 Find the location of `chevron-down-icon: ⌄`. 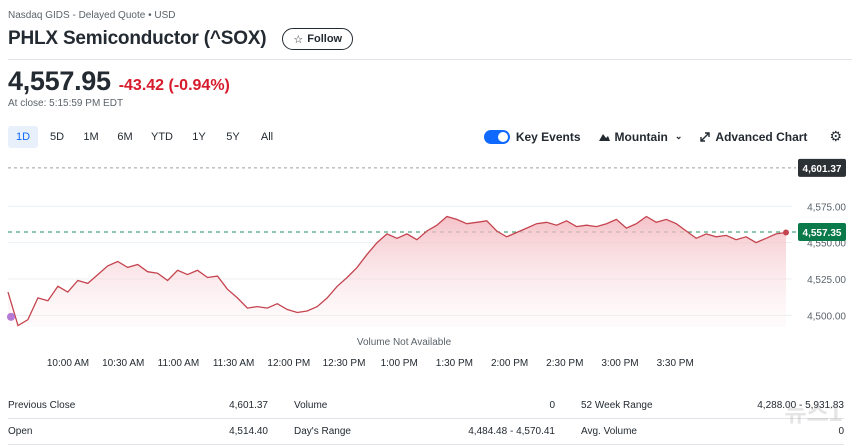

chevron-down-icon: ⌄ is located at coordinates (678, 136).